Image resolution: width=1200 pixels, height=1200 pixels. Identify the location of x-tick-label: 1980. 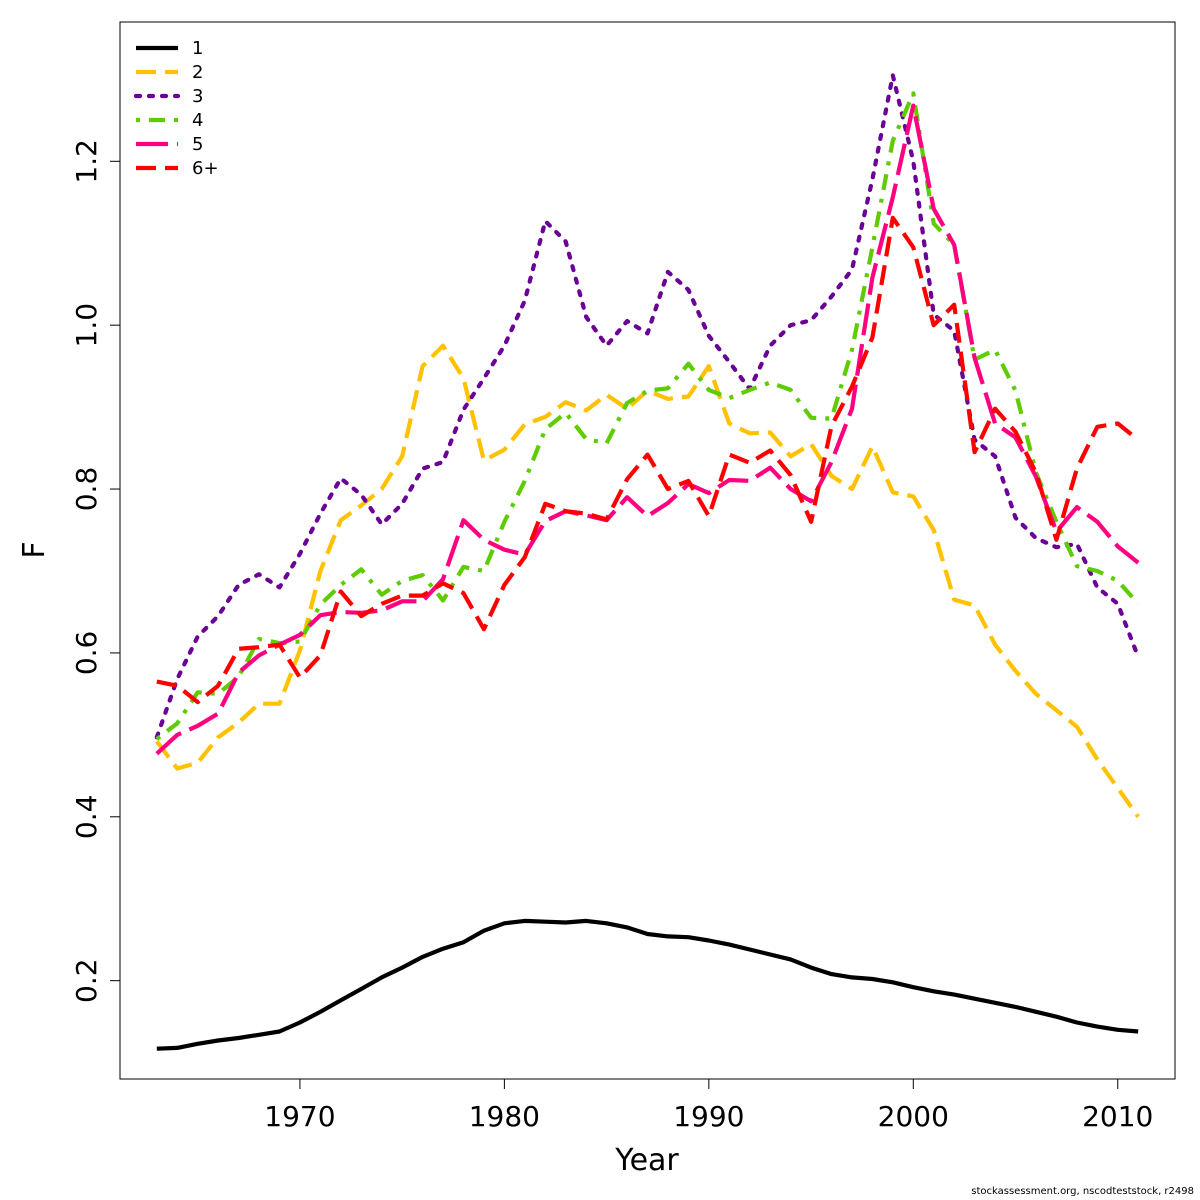
(504, 1116).